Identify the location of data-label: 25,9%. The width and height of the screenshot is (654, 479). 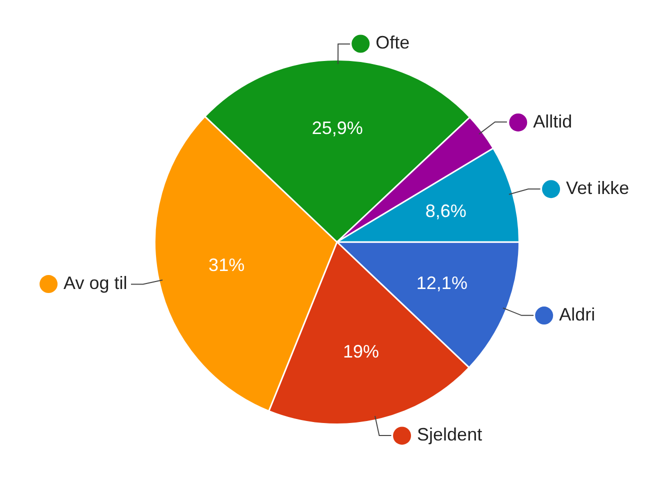
(337, 128).